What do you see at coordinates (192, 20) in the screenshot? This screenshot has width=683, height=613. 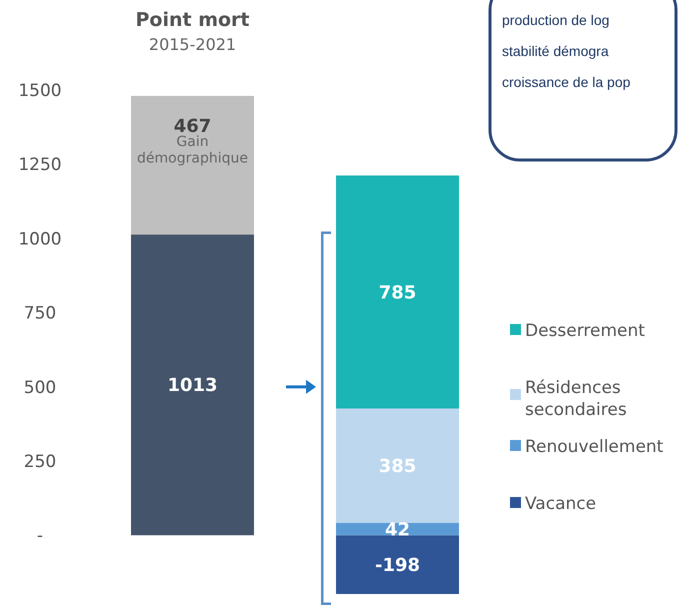 I see `chart-title: Point mort` at bounding box center [192, 20].